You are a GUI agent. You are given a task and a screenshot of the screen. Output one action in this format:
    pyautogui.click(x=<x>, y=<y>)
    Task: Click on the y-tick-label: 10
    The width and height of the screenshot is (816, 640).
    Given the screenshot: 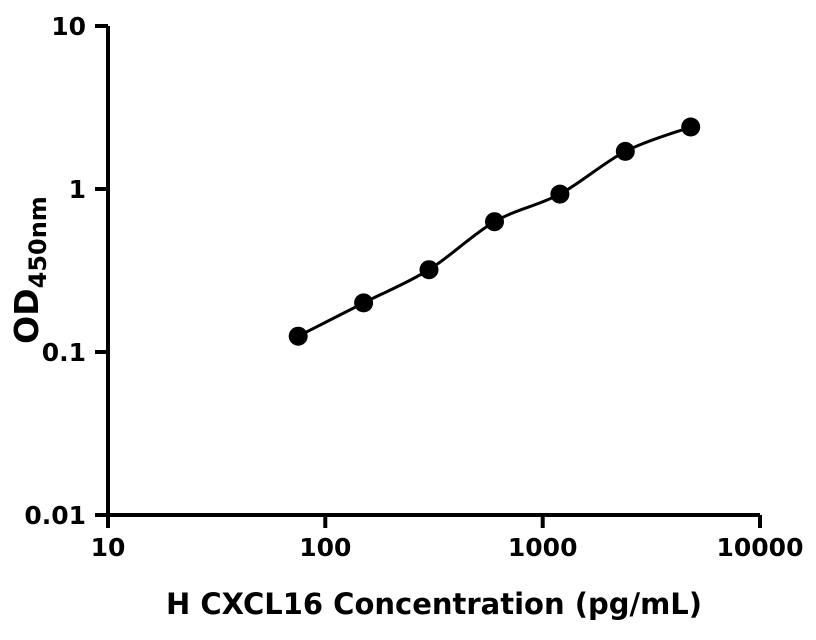 What is the action you would take?
    pyautogui.click(x=68, y=26)
    